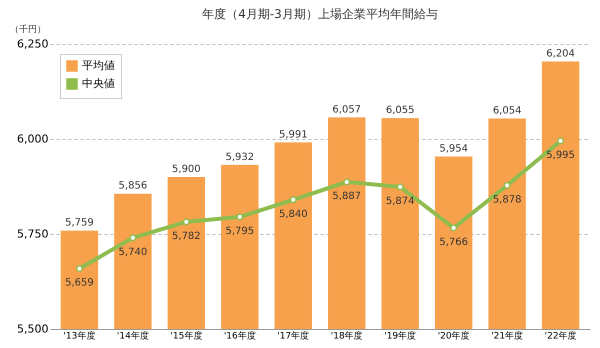 The width and height of the screenshot is (600, 348). I want to click on x-tick-label: '16年度, so click(240, 336).